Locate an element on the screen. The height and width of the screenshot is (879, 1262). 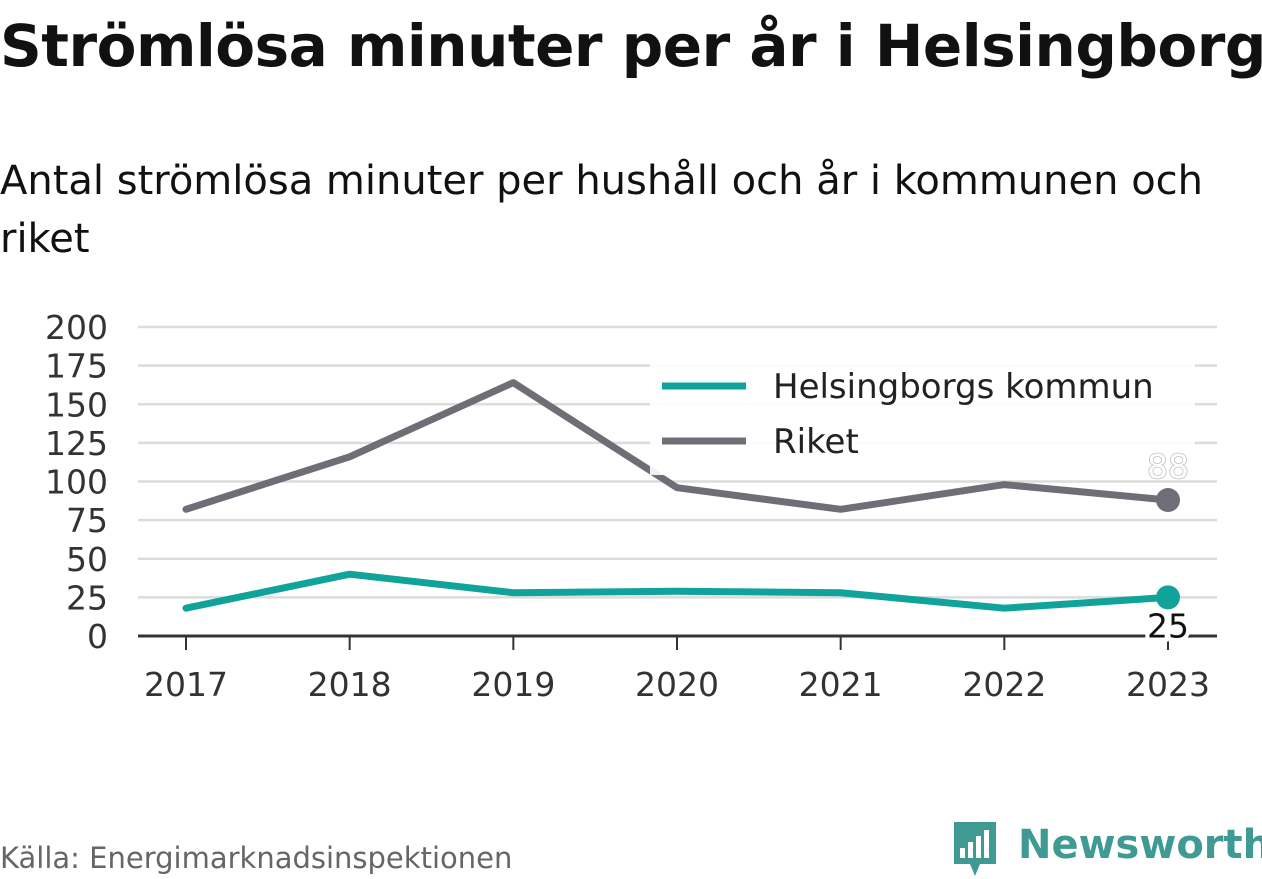
x-tick-label-2023: 2023 is located at coordinates (1168, 684).